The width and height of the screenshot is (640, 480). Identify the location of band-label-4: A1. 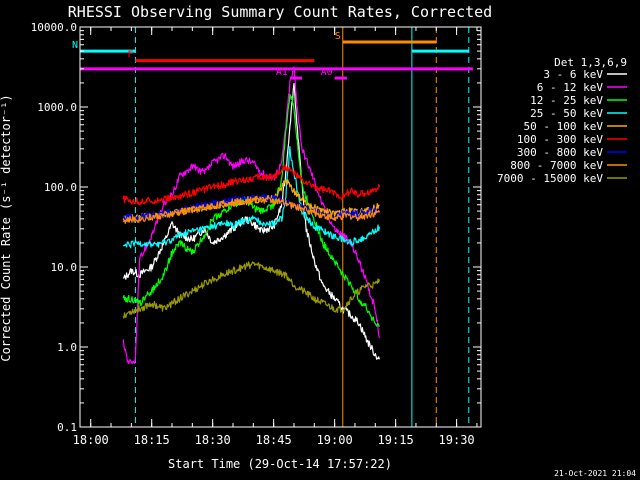
(282, 72).